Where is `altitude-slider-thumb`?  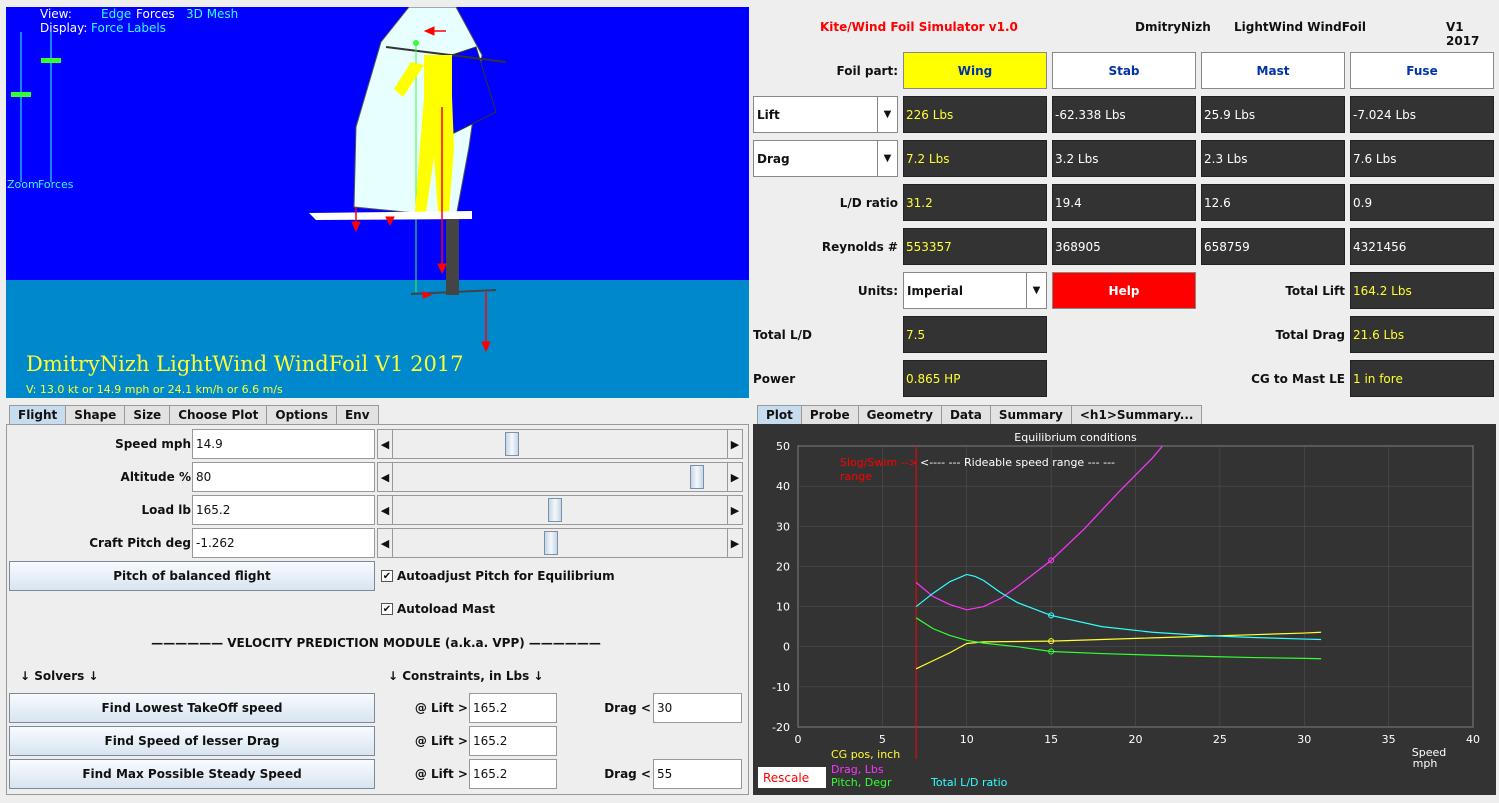
altitude-slider-thumb is located at coordinates (697, 477).